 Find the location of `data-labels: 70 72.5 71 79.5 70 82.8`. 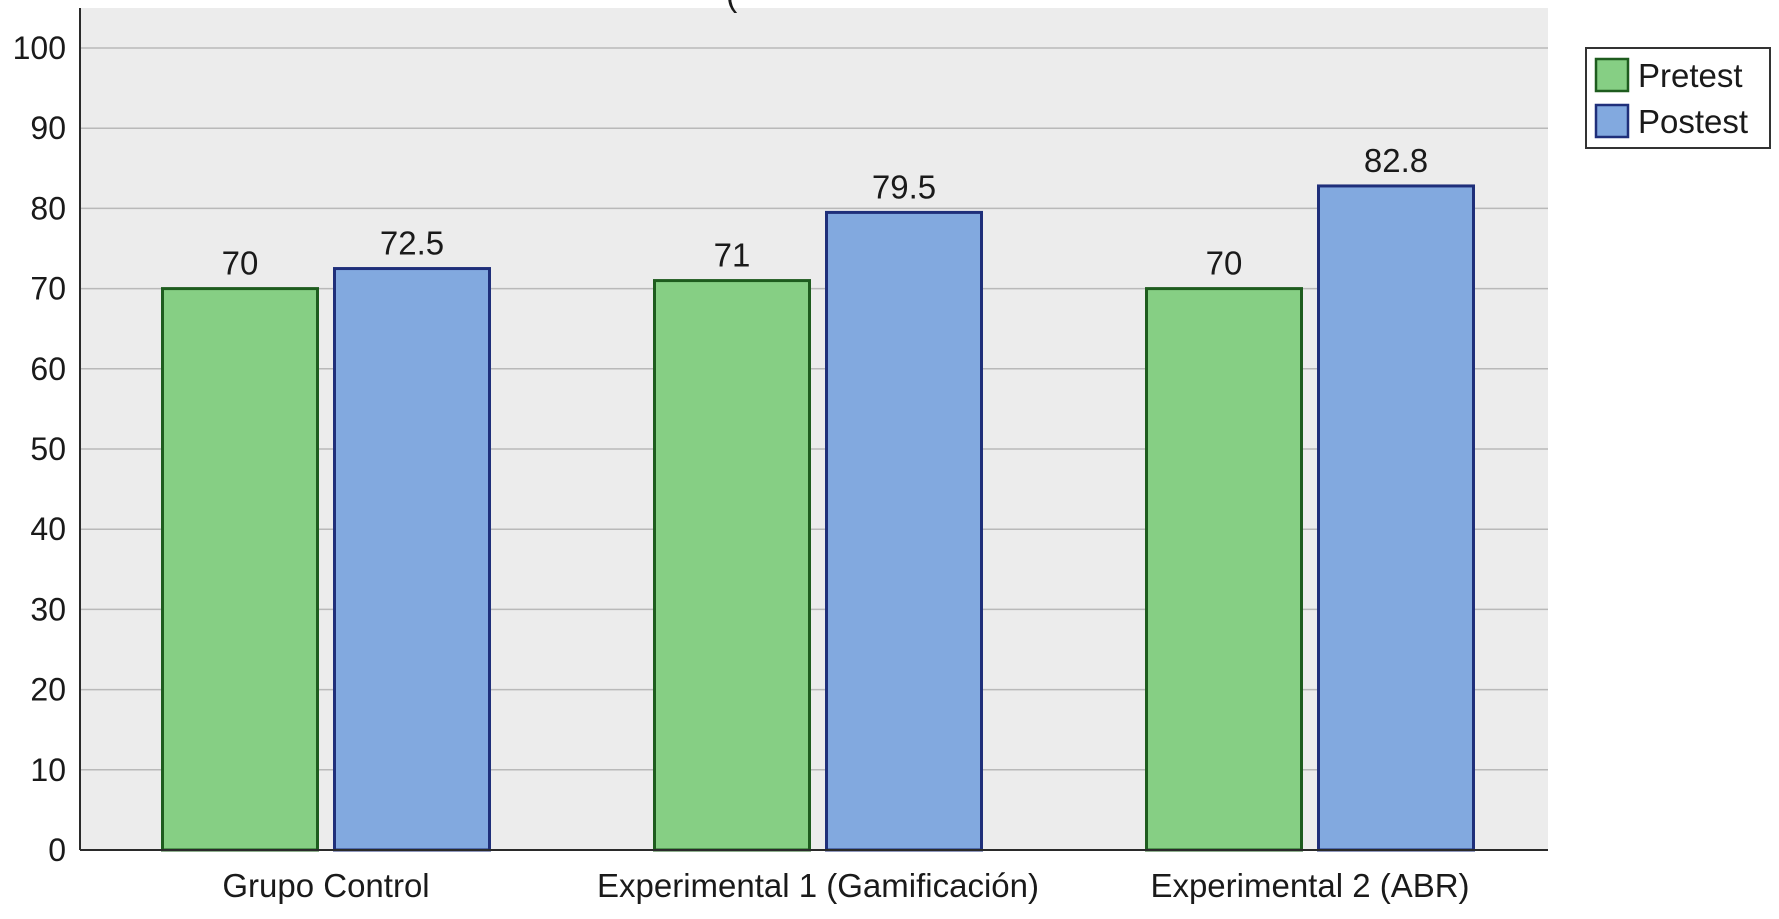

data-labels: 70 72.5 71 79.5 70 82.8 is located at coordinates (825, 212).